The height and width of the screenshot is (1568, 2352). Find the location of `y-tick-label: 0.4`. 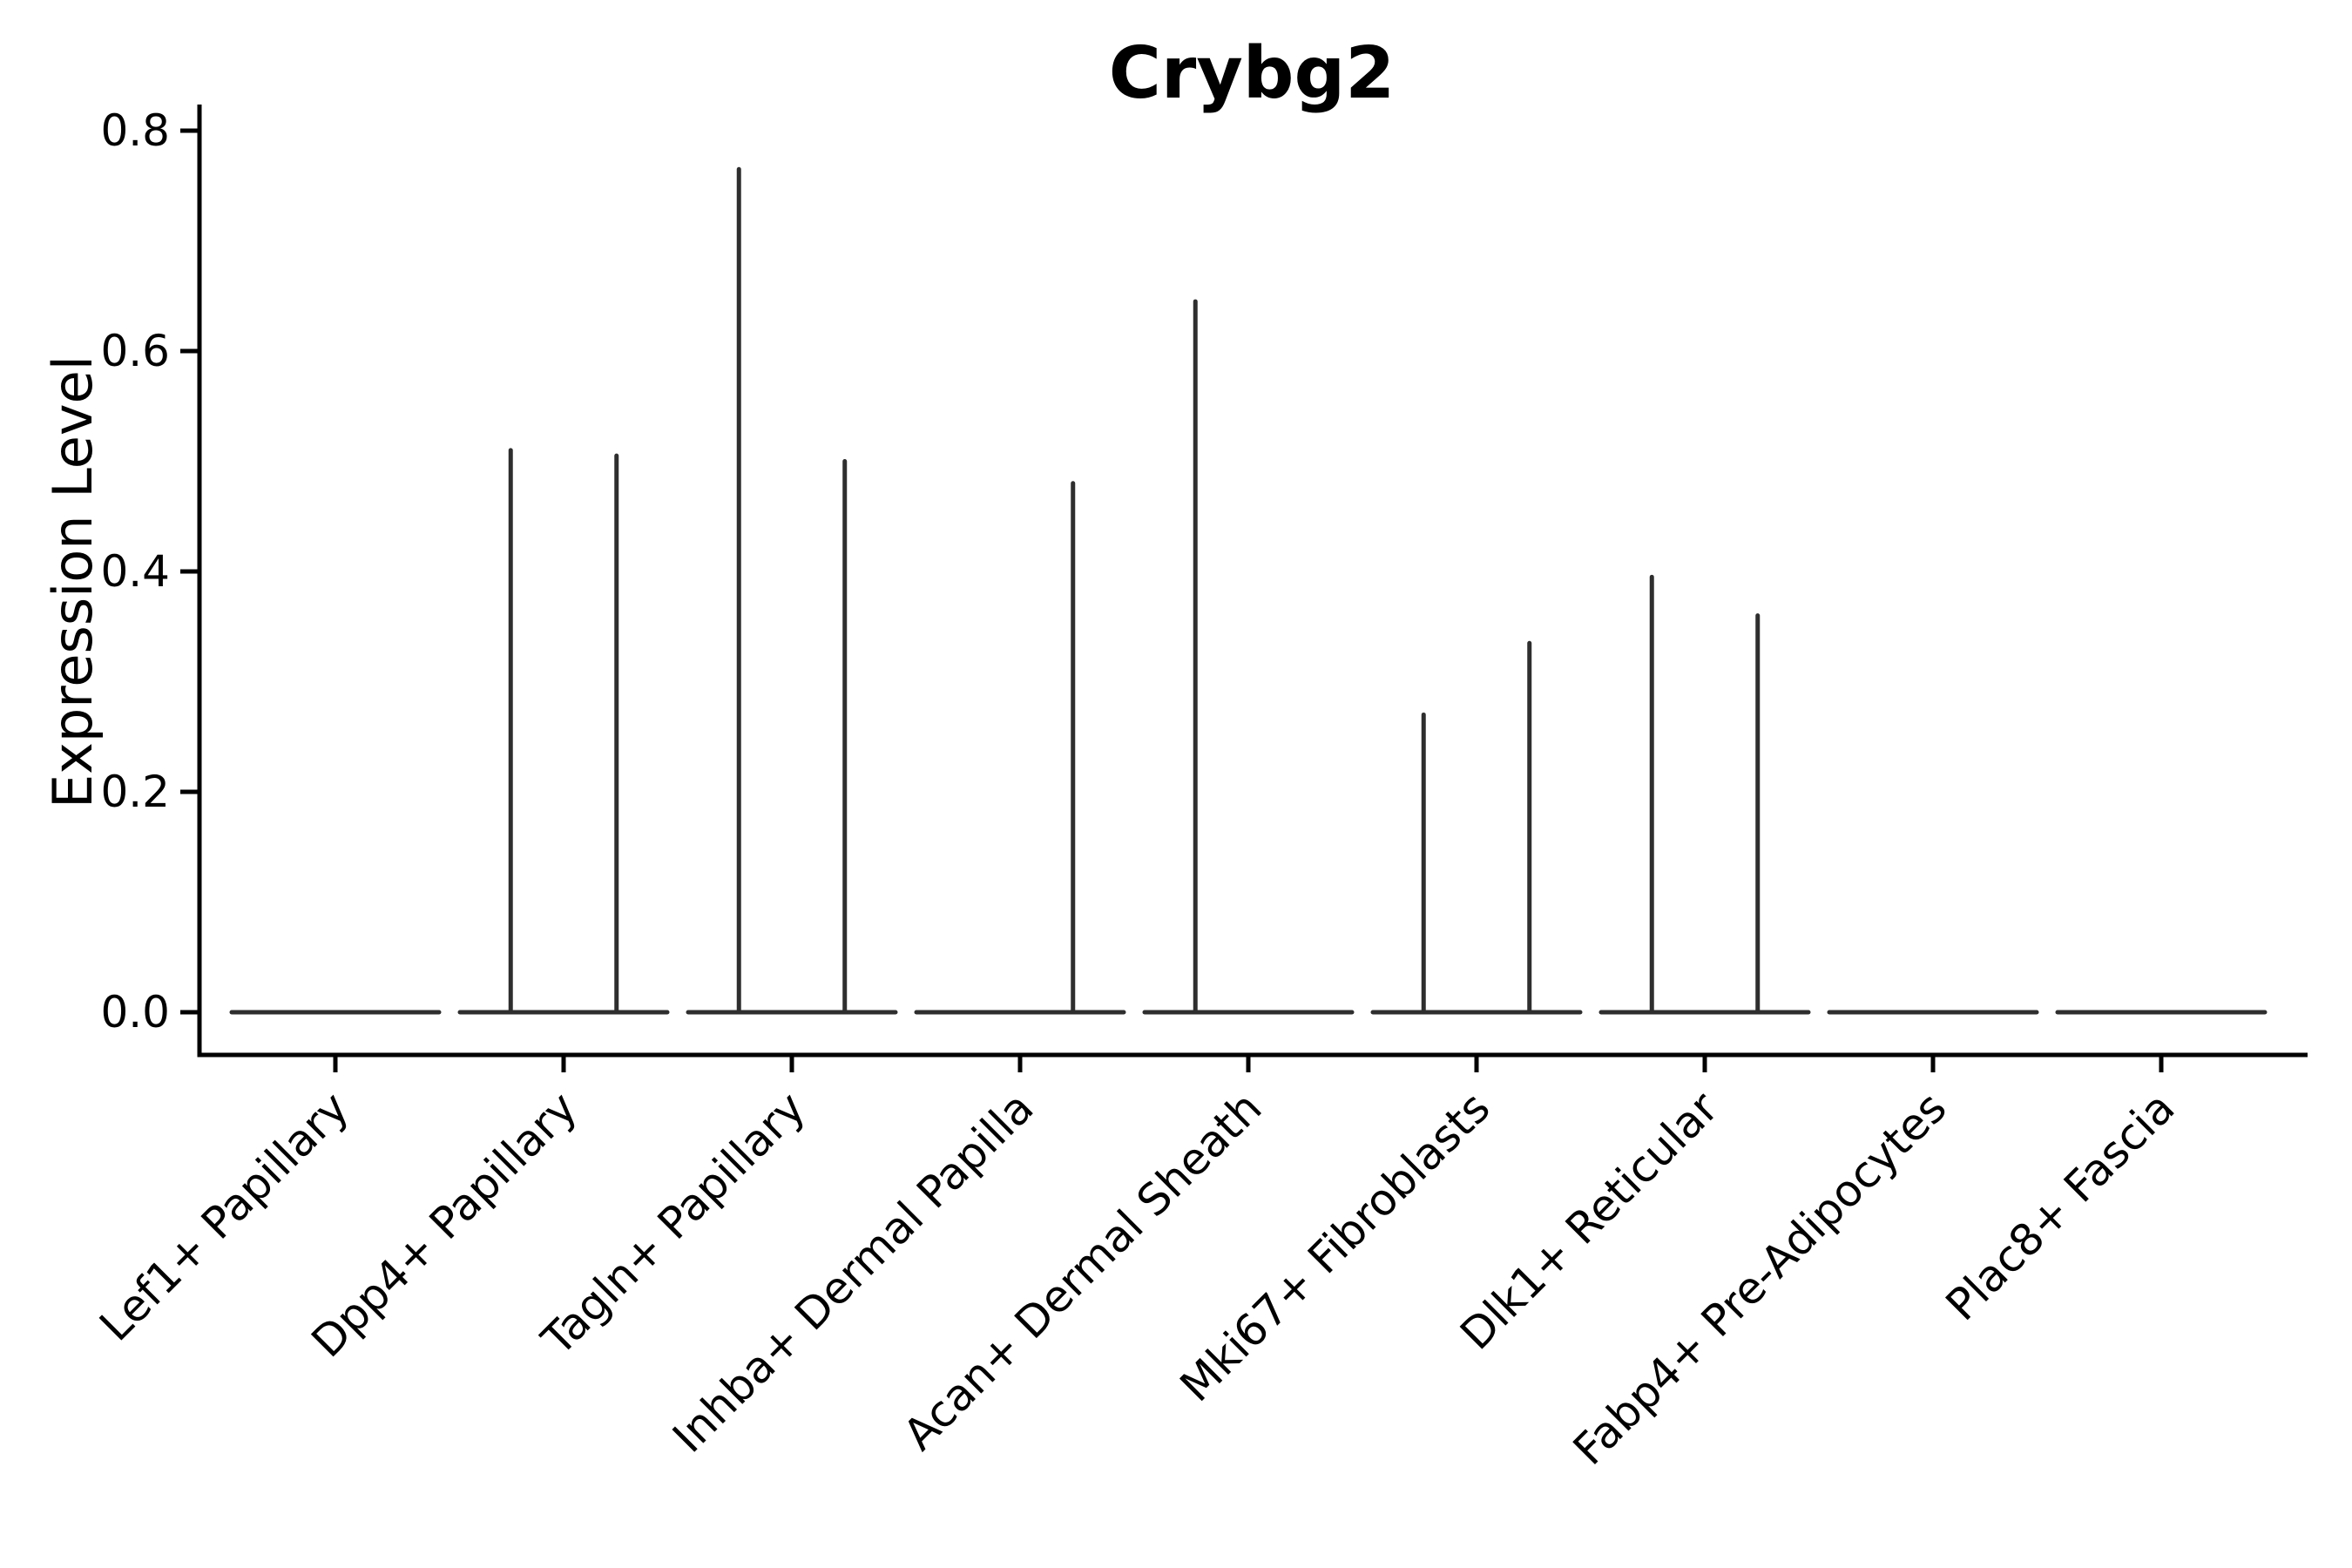

y-tick-label: 0.4 is located at coordinates (135, 571).